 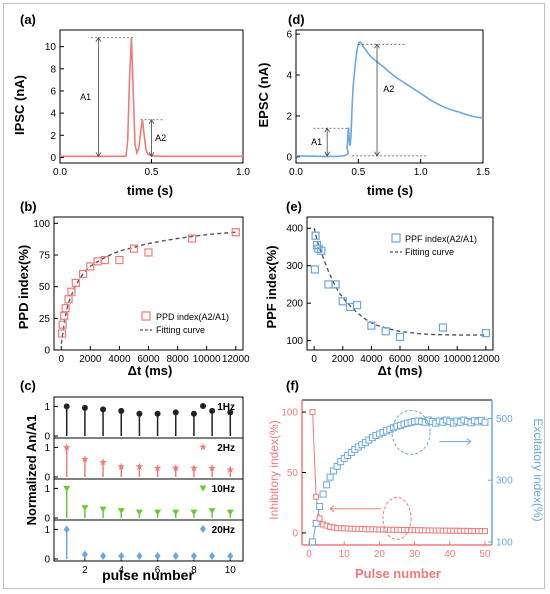 What do you see at coordinates (150, 190) in the screenshot?
I see `panel-a-xlabel: time (s)` at bounding box center [150, 190].